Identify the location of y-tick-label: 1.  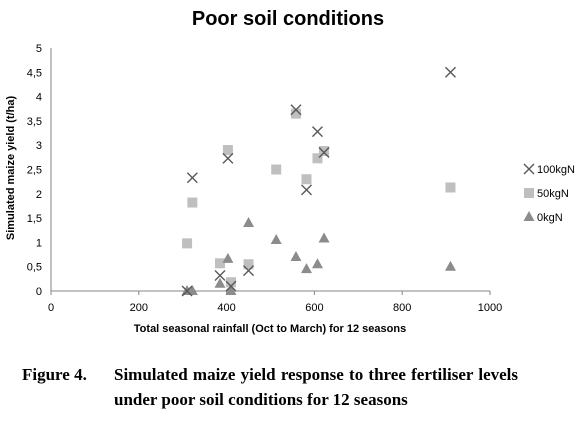
(39, 243).